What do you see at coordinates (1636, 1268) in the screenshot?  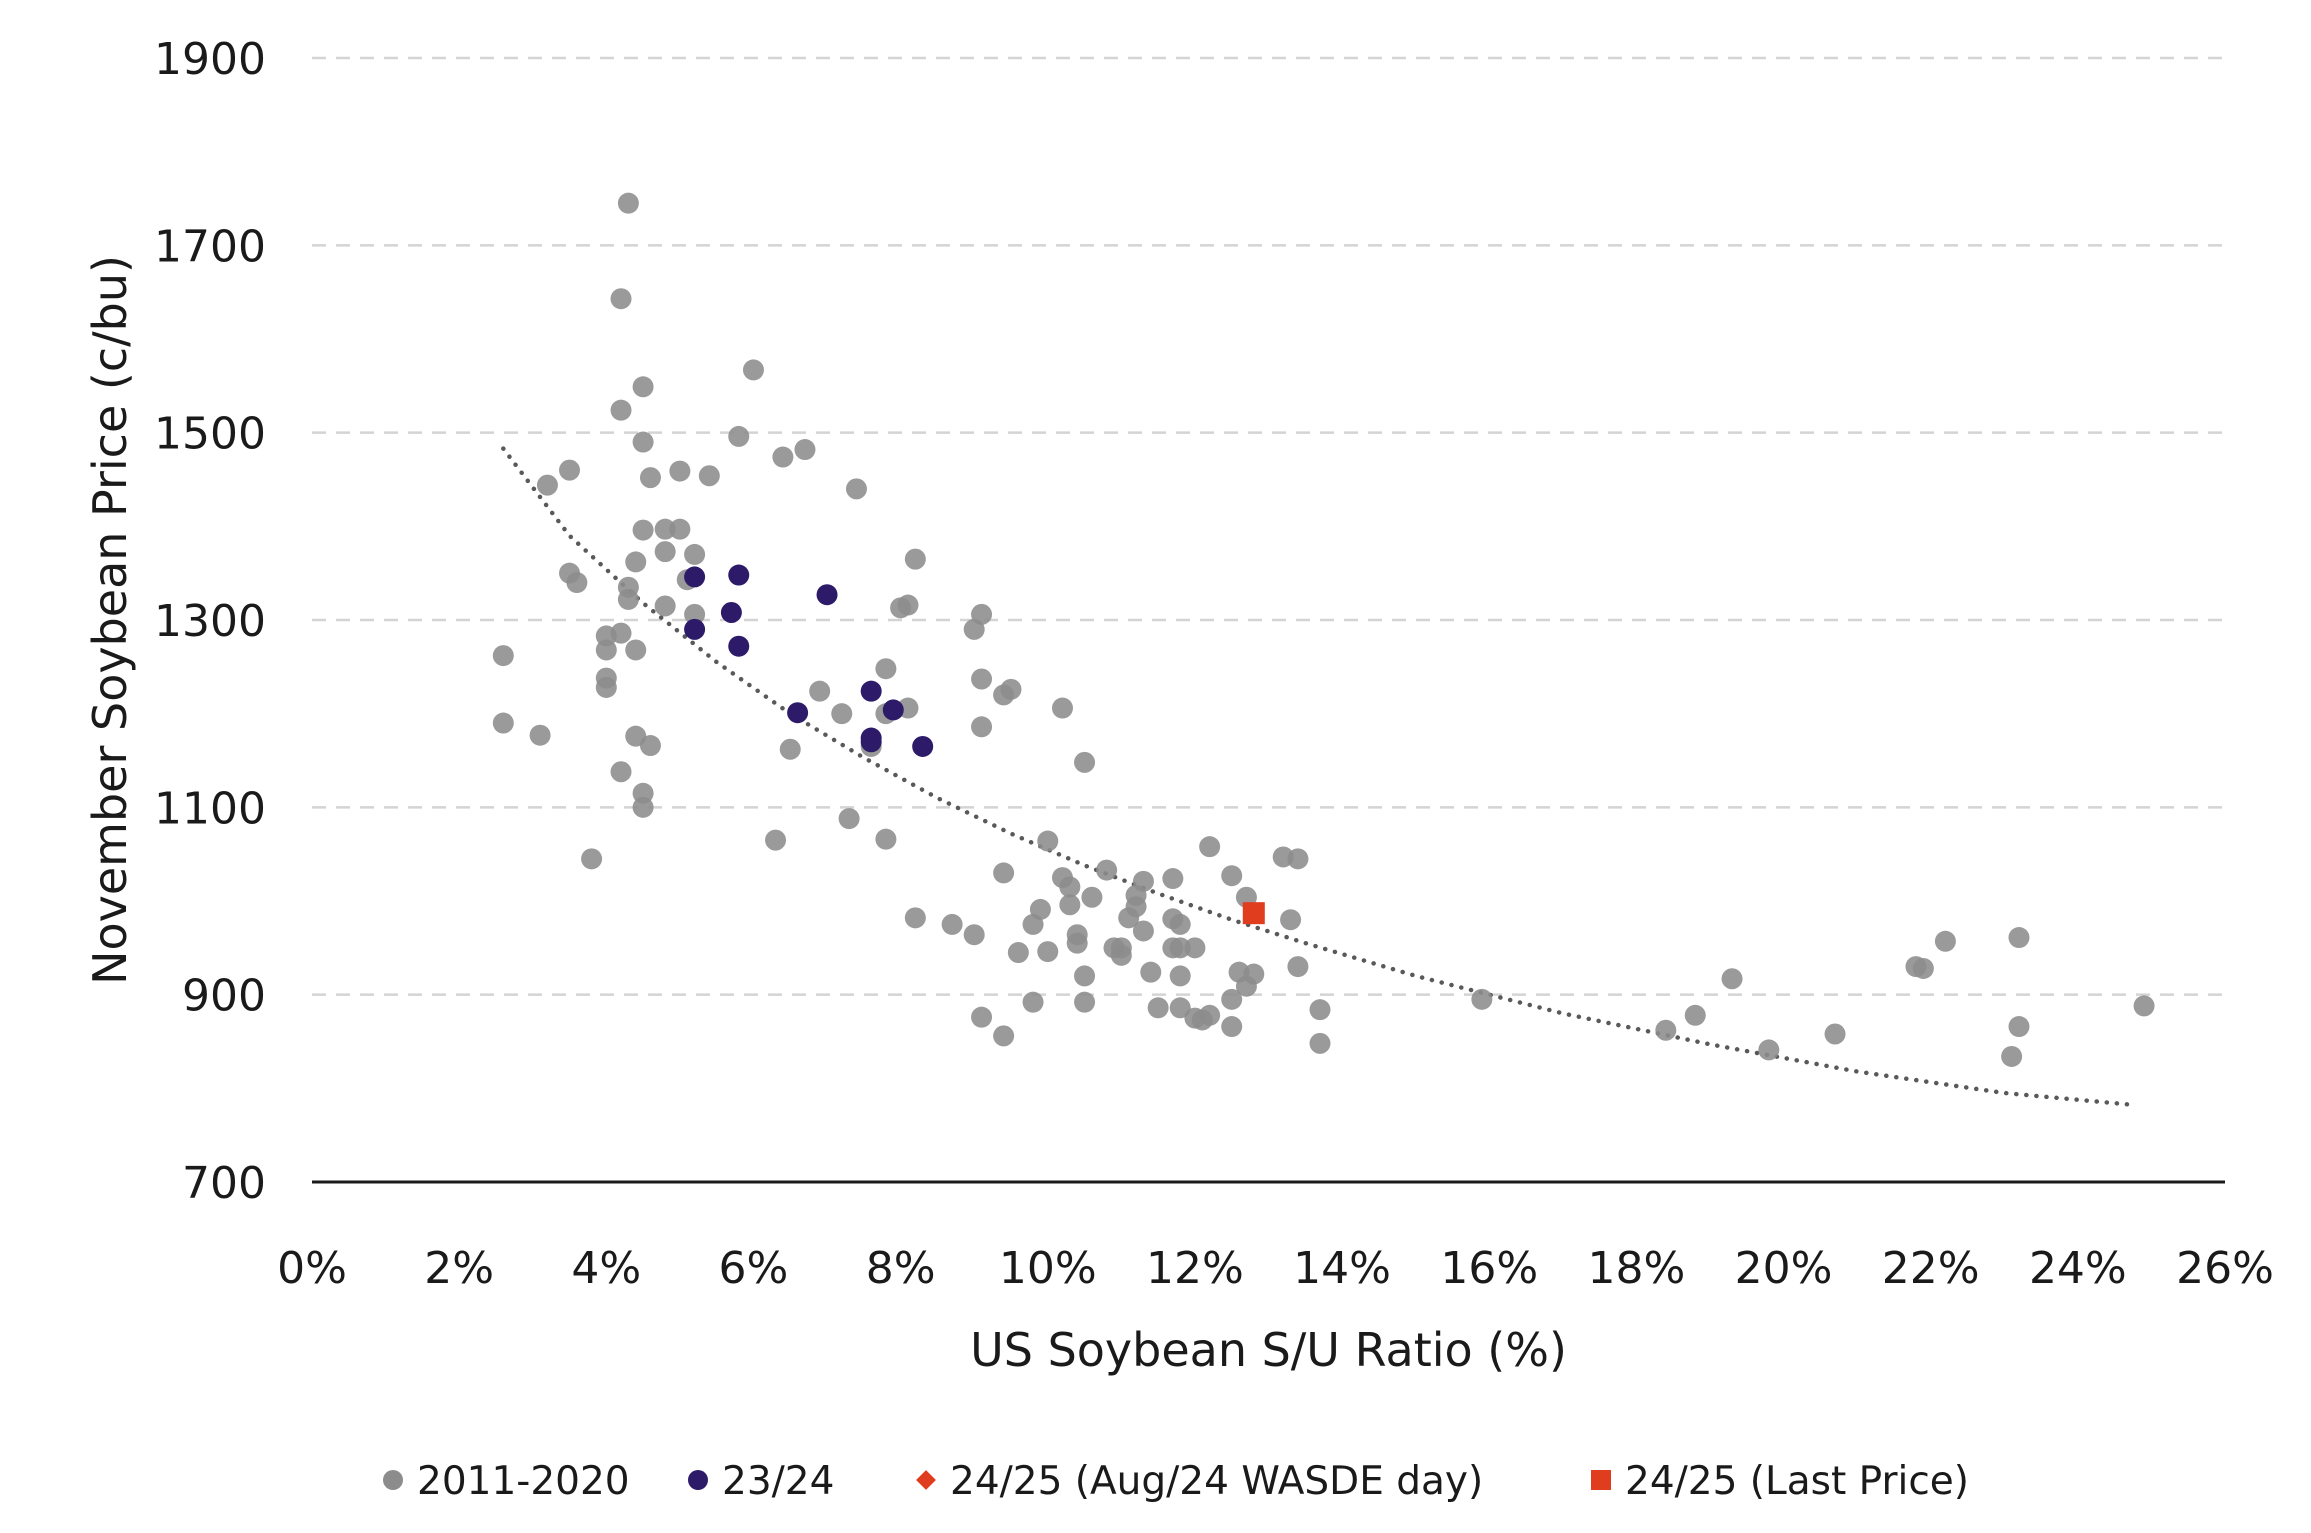 I see `x-tick-label: 18%` at bounding box center [1636, 1268].